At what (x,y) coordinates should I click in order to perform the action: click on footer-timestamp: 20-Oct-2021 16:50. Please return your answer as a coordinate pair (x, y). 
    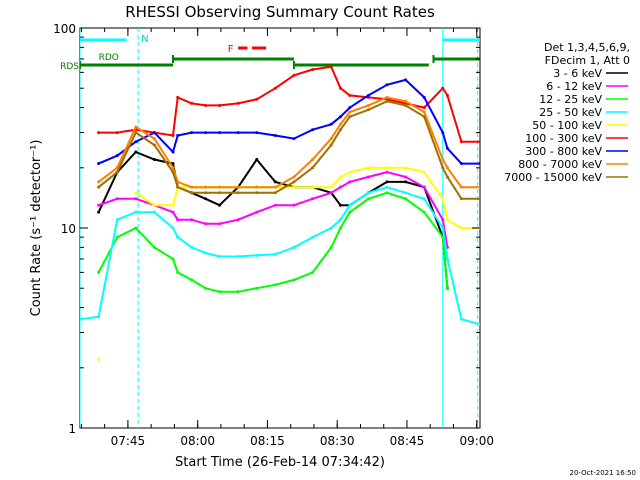
    Looking at the image, I should click on (603, 473).